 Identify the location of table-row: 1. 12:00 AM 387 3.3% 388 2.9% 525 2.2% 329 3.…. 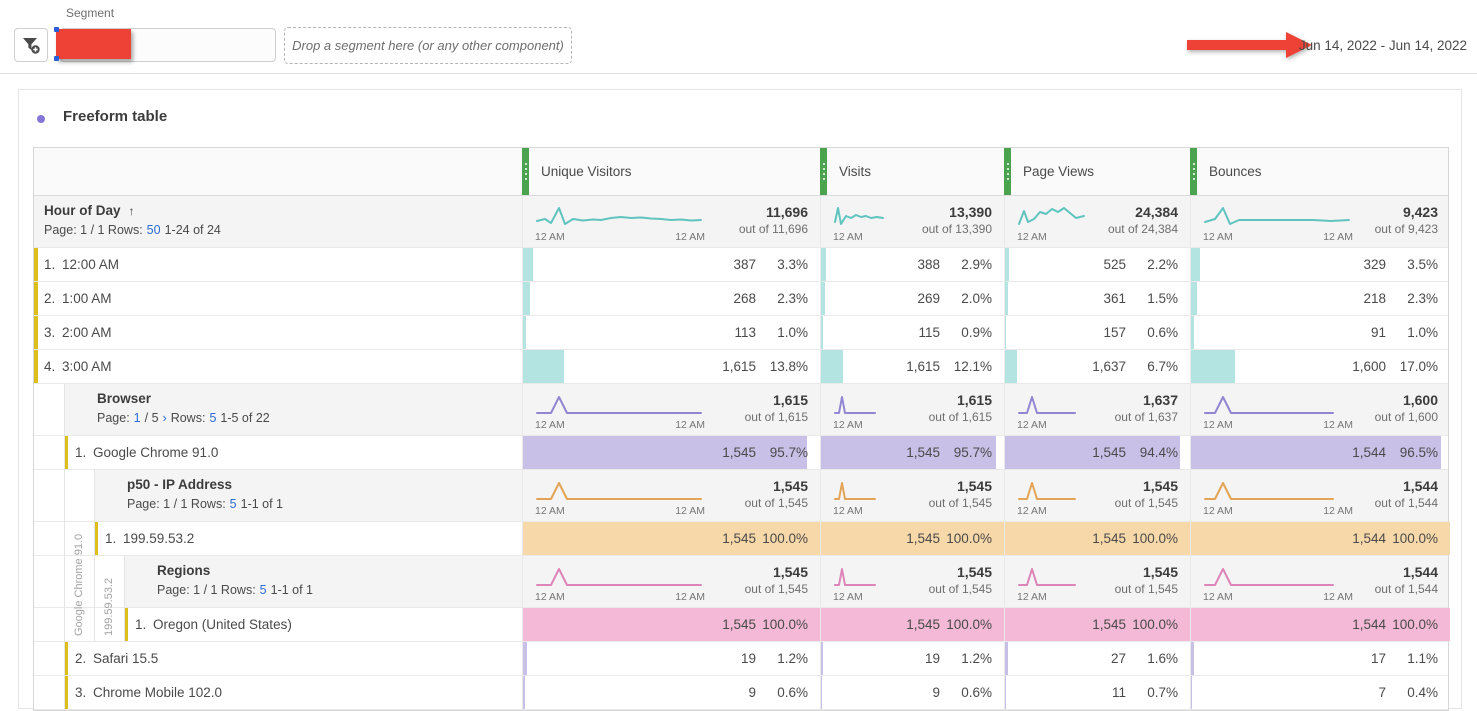
(741, 265).